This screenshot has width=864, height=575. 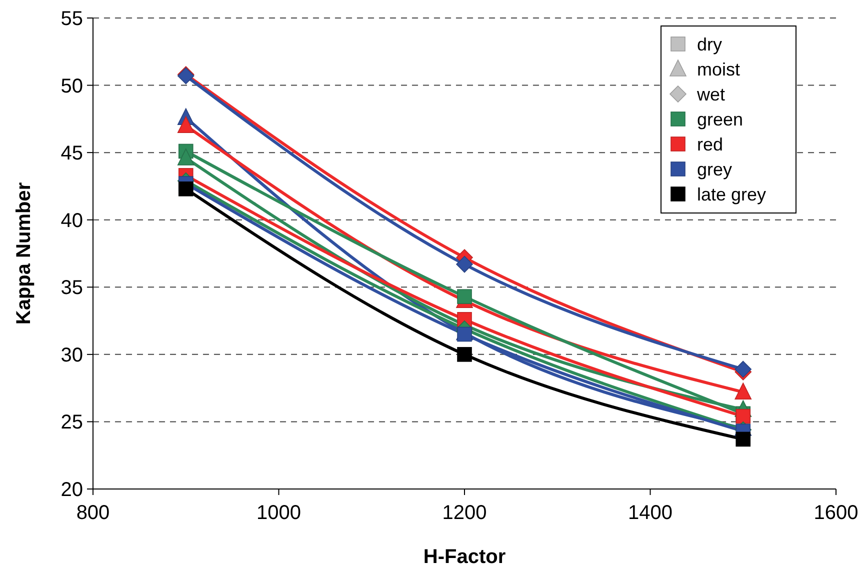 I want to click on annotation: moist, so click(x=718, y=69).